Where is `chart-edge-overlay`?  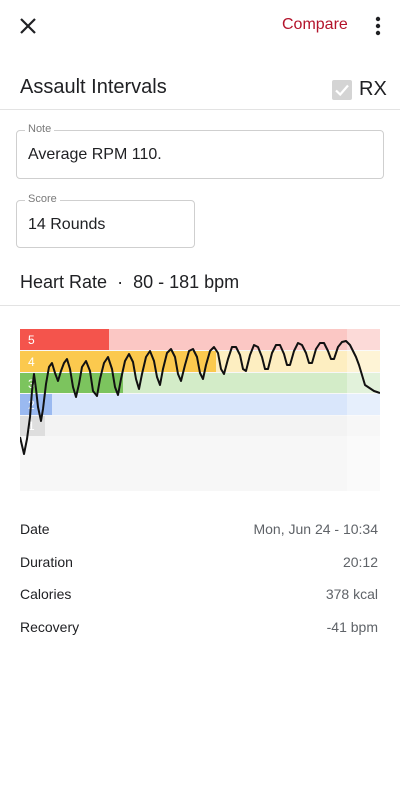
chart-edge-overlay is located at coordinates (363, 410).